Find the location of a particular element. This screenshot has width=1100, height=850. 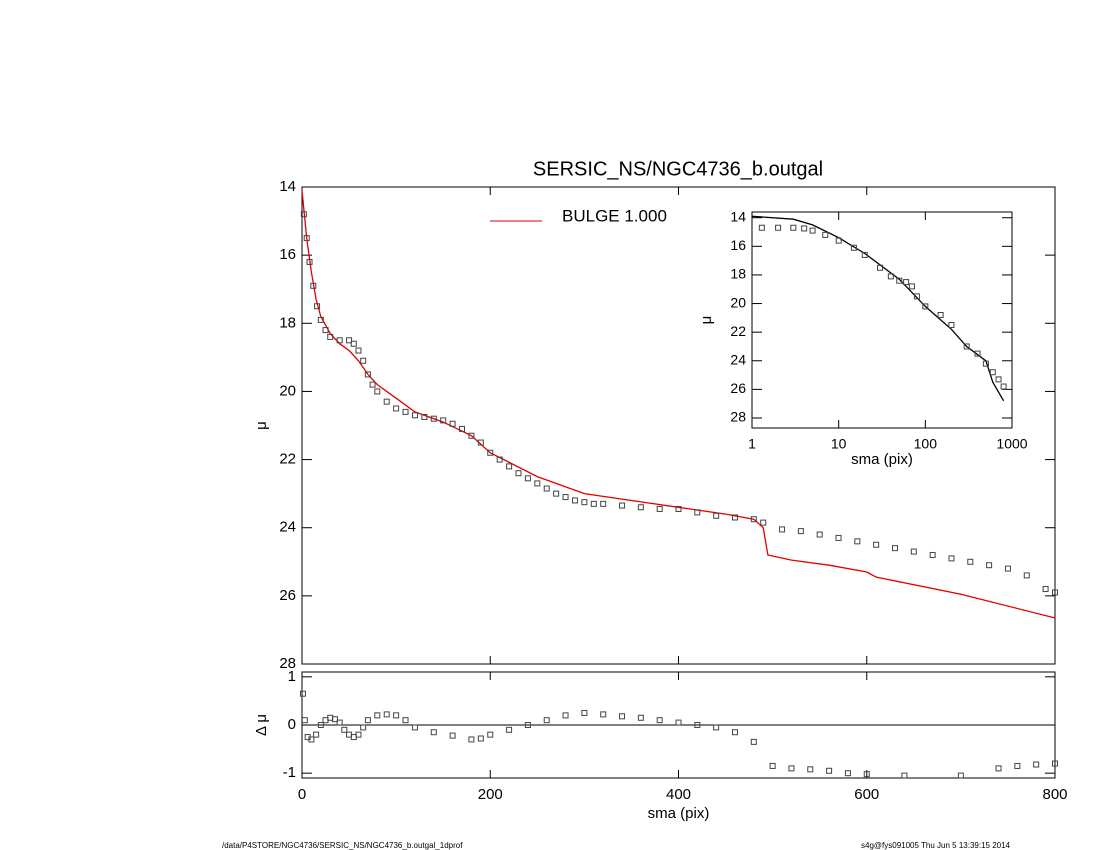

y-axis-label: μ is located at coordinates (261, 425).